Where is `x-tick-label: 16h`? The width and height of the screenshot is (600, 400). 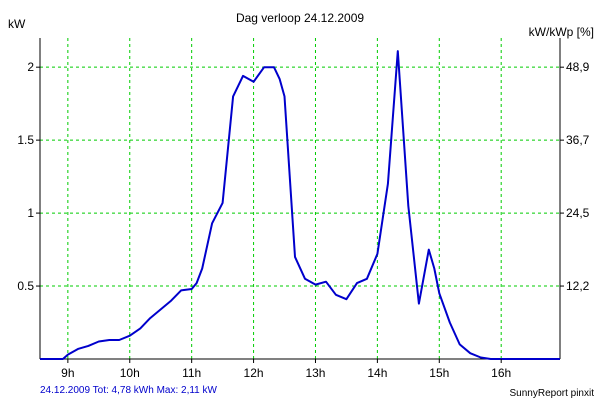 x-tick-label: 16h is located at coordinates (501, 373).